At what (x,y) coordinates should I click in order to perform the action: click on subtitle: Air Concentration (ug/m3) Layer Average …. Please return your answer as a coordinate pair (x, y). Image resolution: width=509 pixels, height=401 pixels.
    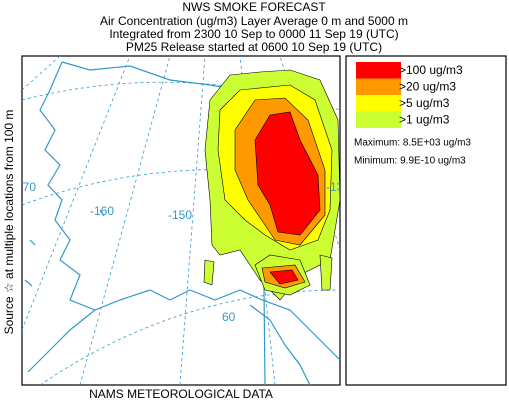
    Looking at the image, I should click on (254, 21).